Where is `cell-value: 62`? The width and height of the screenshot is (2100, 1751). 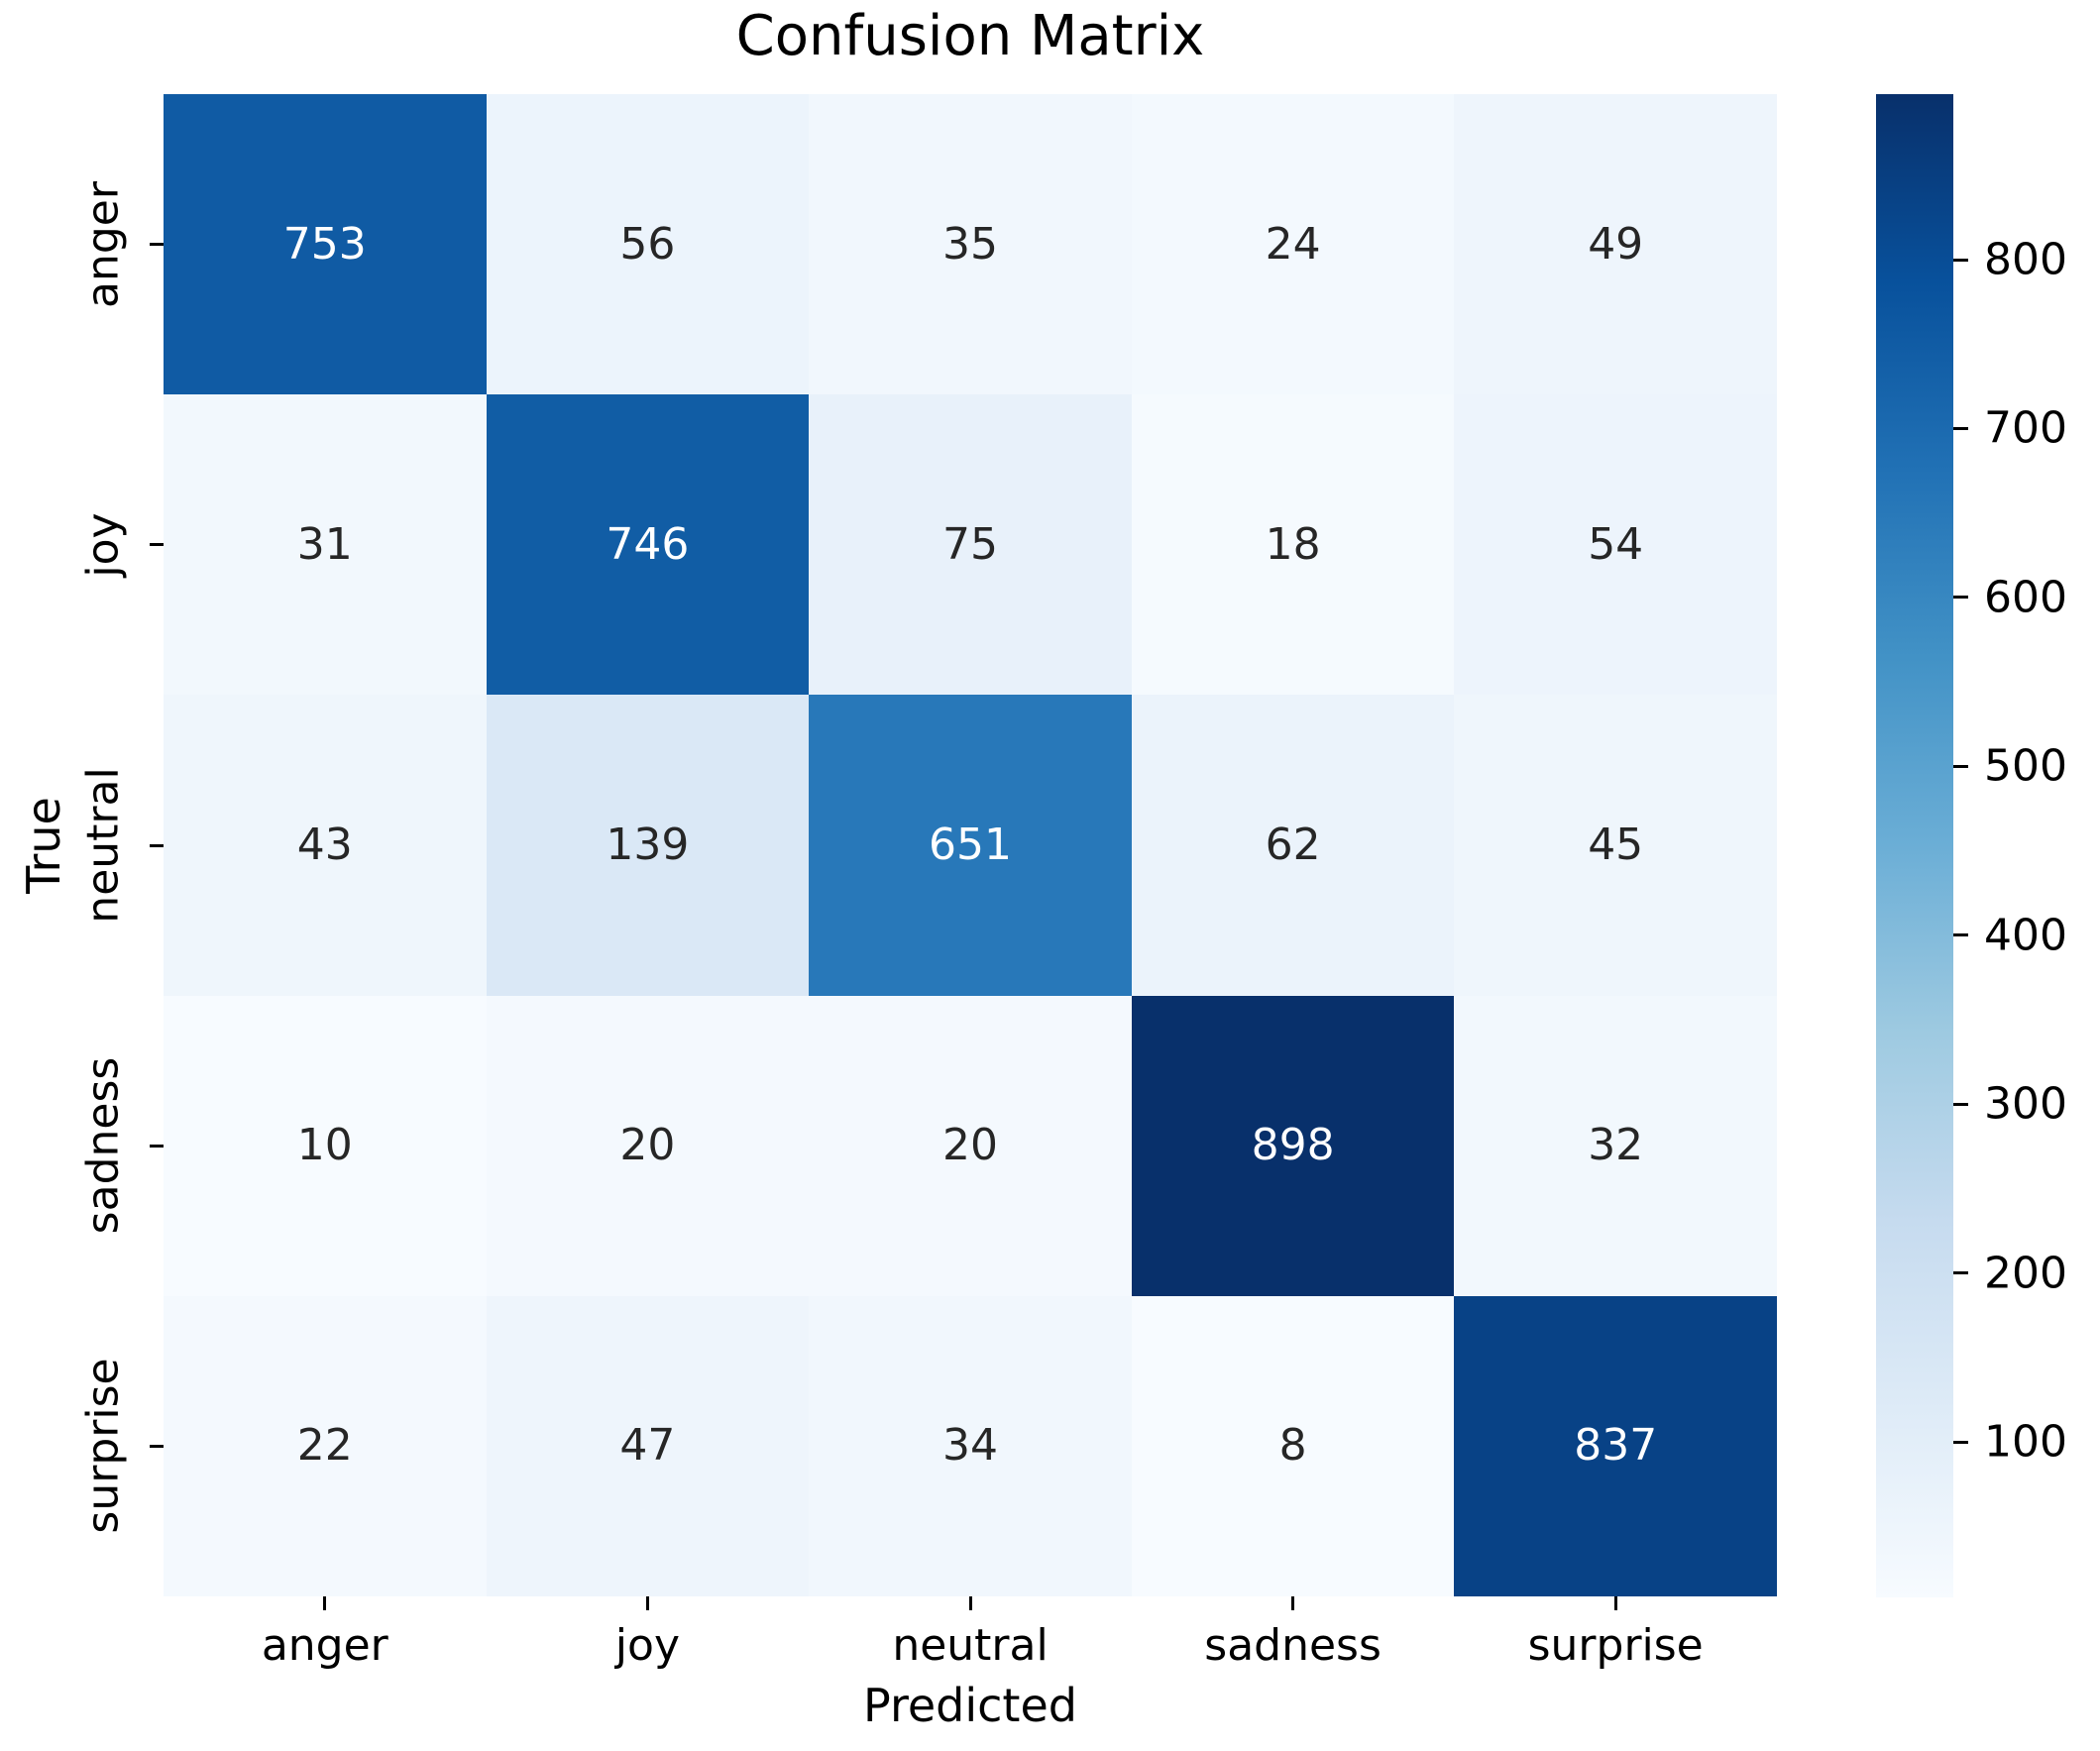
cell-value: 62 is located at coordinates (1293, 844).